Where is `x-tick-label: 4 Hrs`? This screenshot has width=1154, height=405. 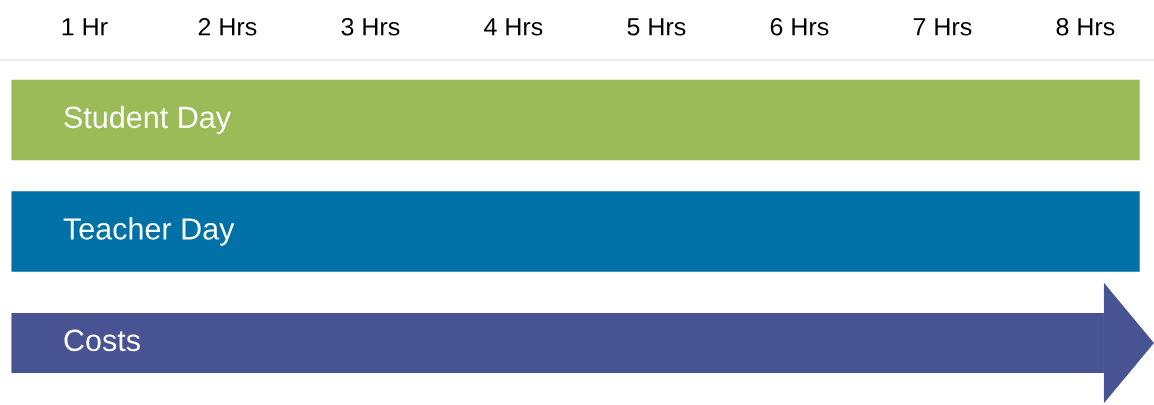 x-tick-label: 4 Hrs is located at coordinates (513, 27).